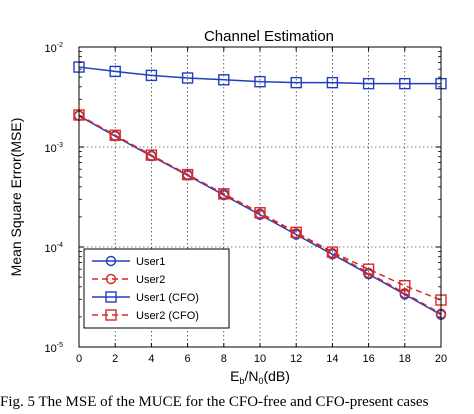 The width and height of the screenshot is (474, 414). I want to click on x-tick-label: 4, so click(151, 359).